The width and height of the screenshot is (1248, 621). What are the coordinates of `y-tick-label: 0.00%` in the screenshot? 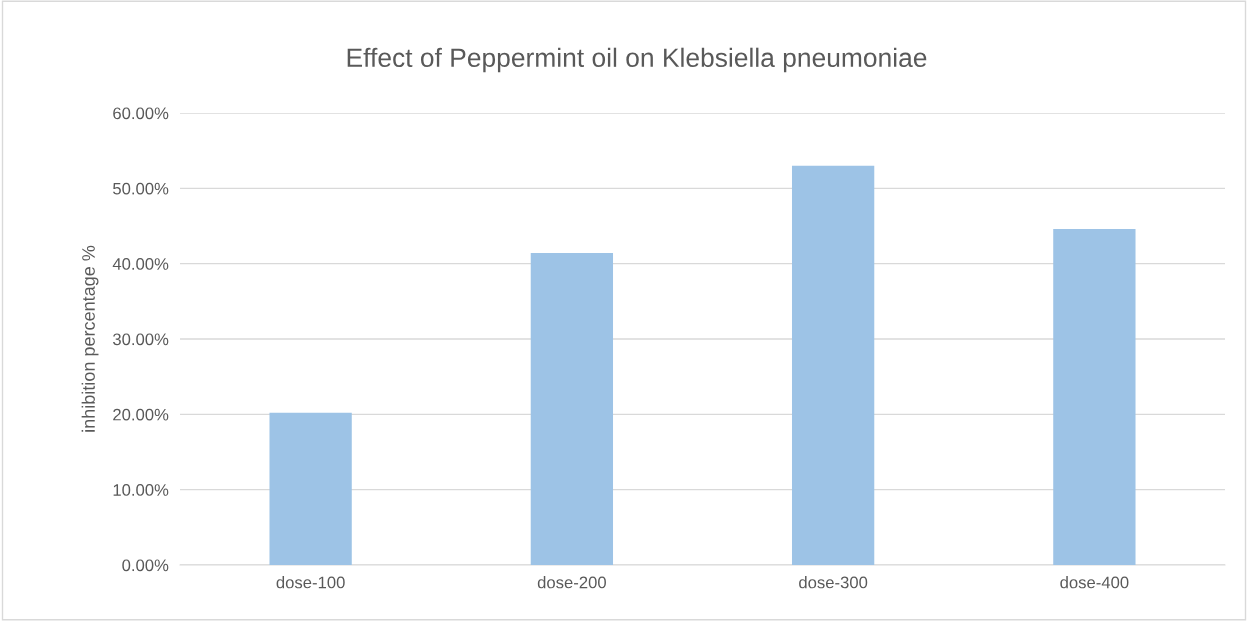 It's located at (145, 565).